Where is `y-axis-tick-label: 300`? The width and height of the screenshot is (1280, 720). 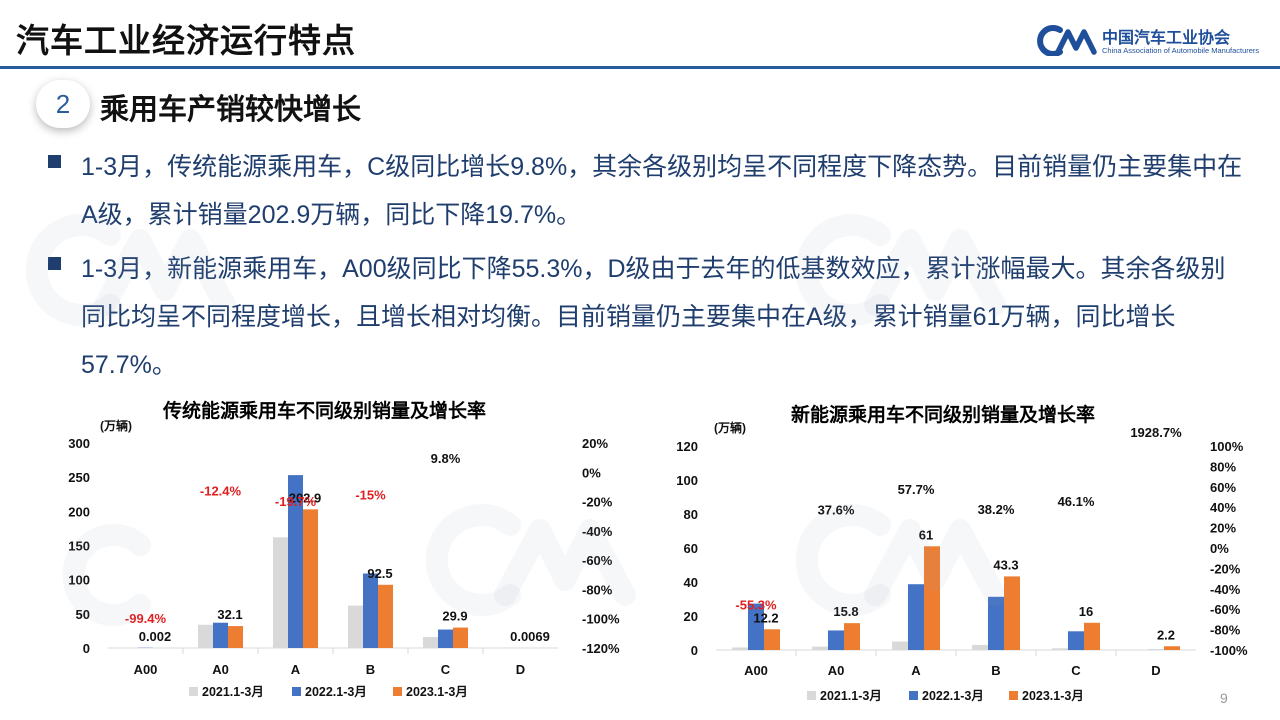
y-axis-tick-label: 300 is located at coordinates (79, 443).